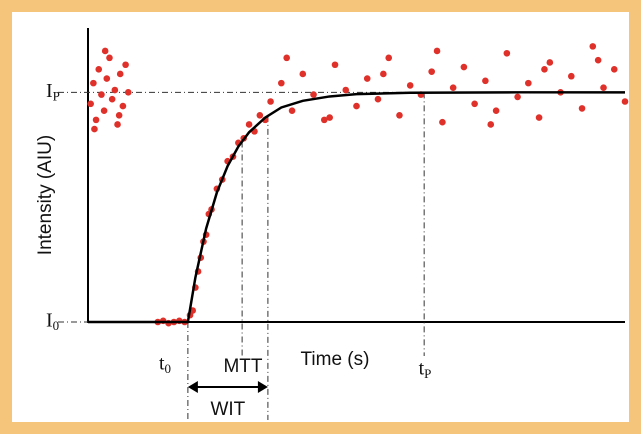  Describe the element at coordinates (242, 366) in the screenshot. I see `marker-label: MTT` at that location.